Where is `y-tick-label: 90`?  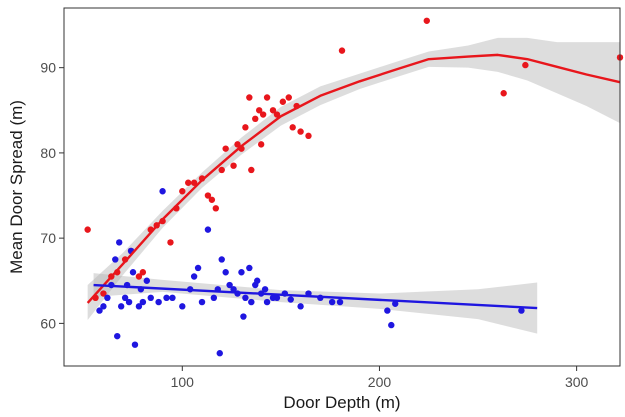
y-tick-label: 90 is located at coordinates (48, 68).